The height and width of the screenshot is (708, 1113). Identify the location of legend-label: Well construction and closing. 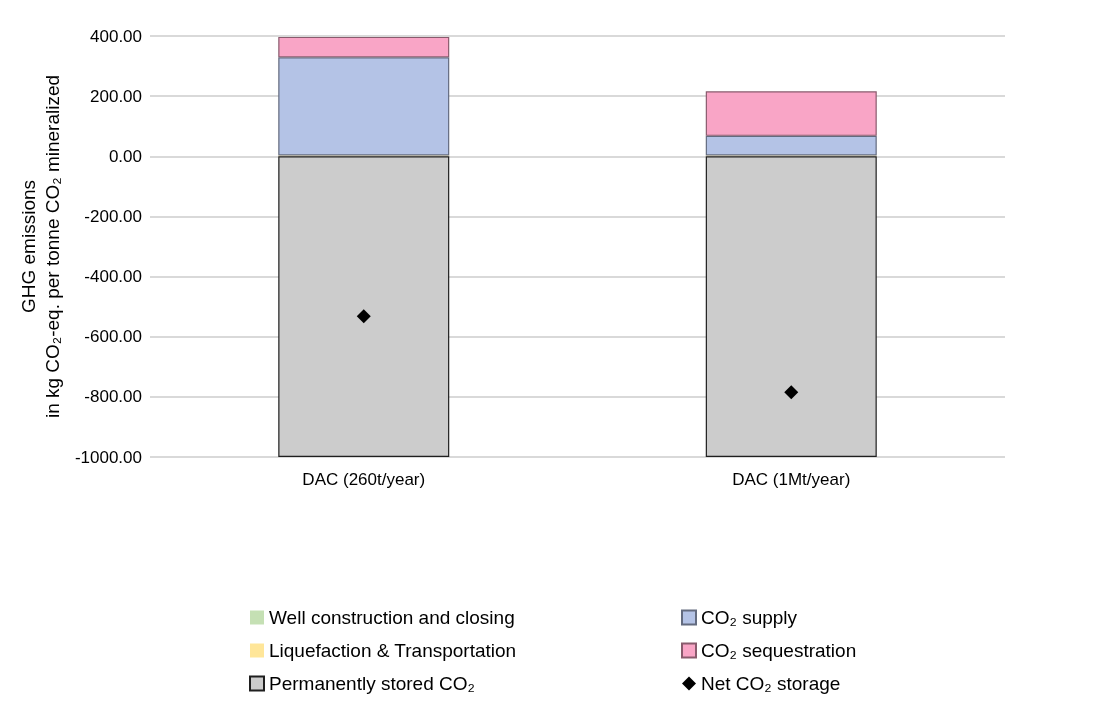
(392, 617).